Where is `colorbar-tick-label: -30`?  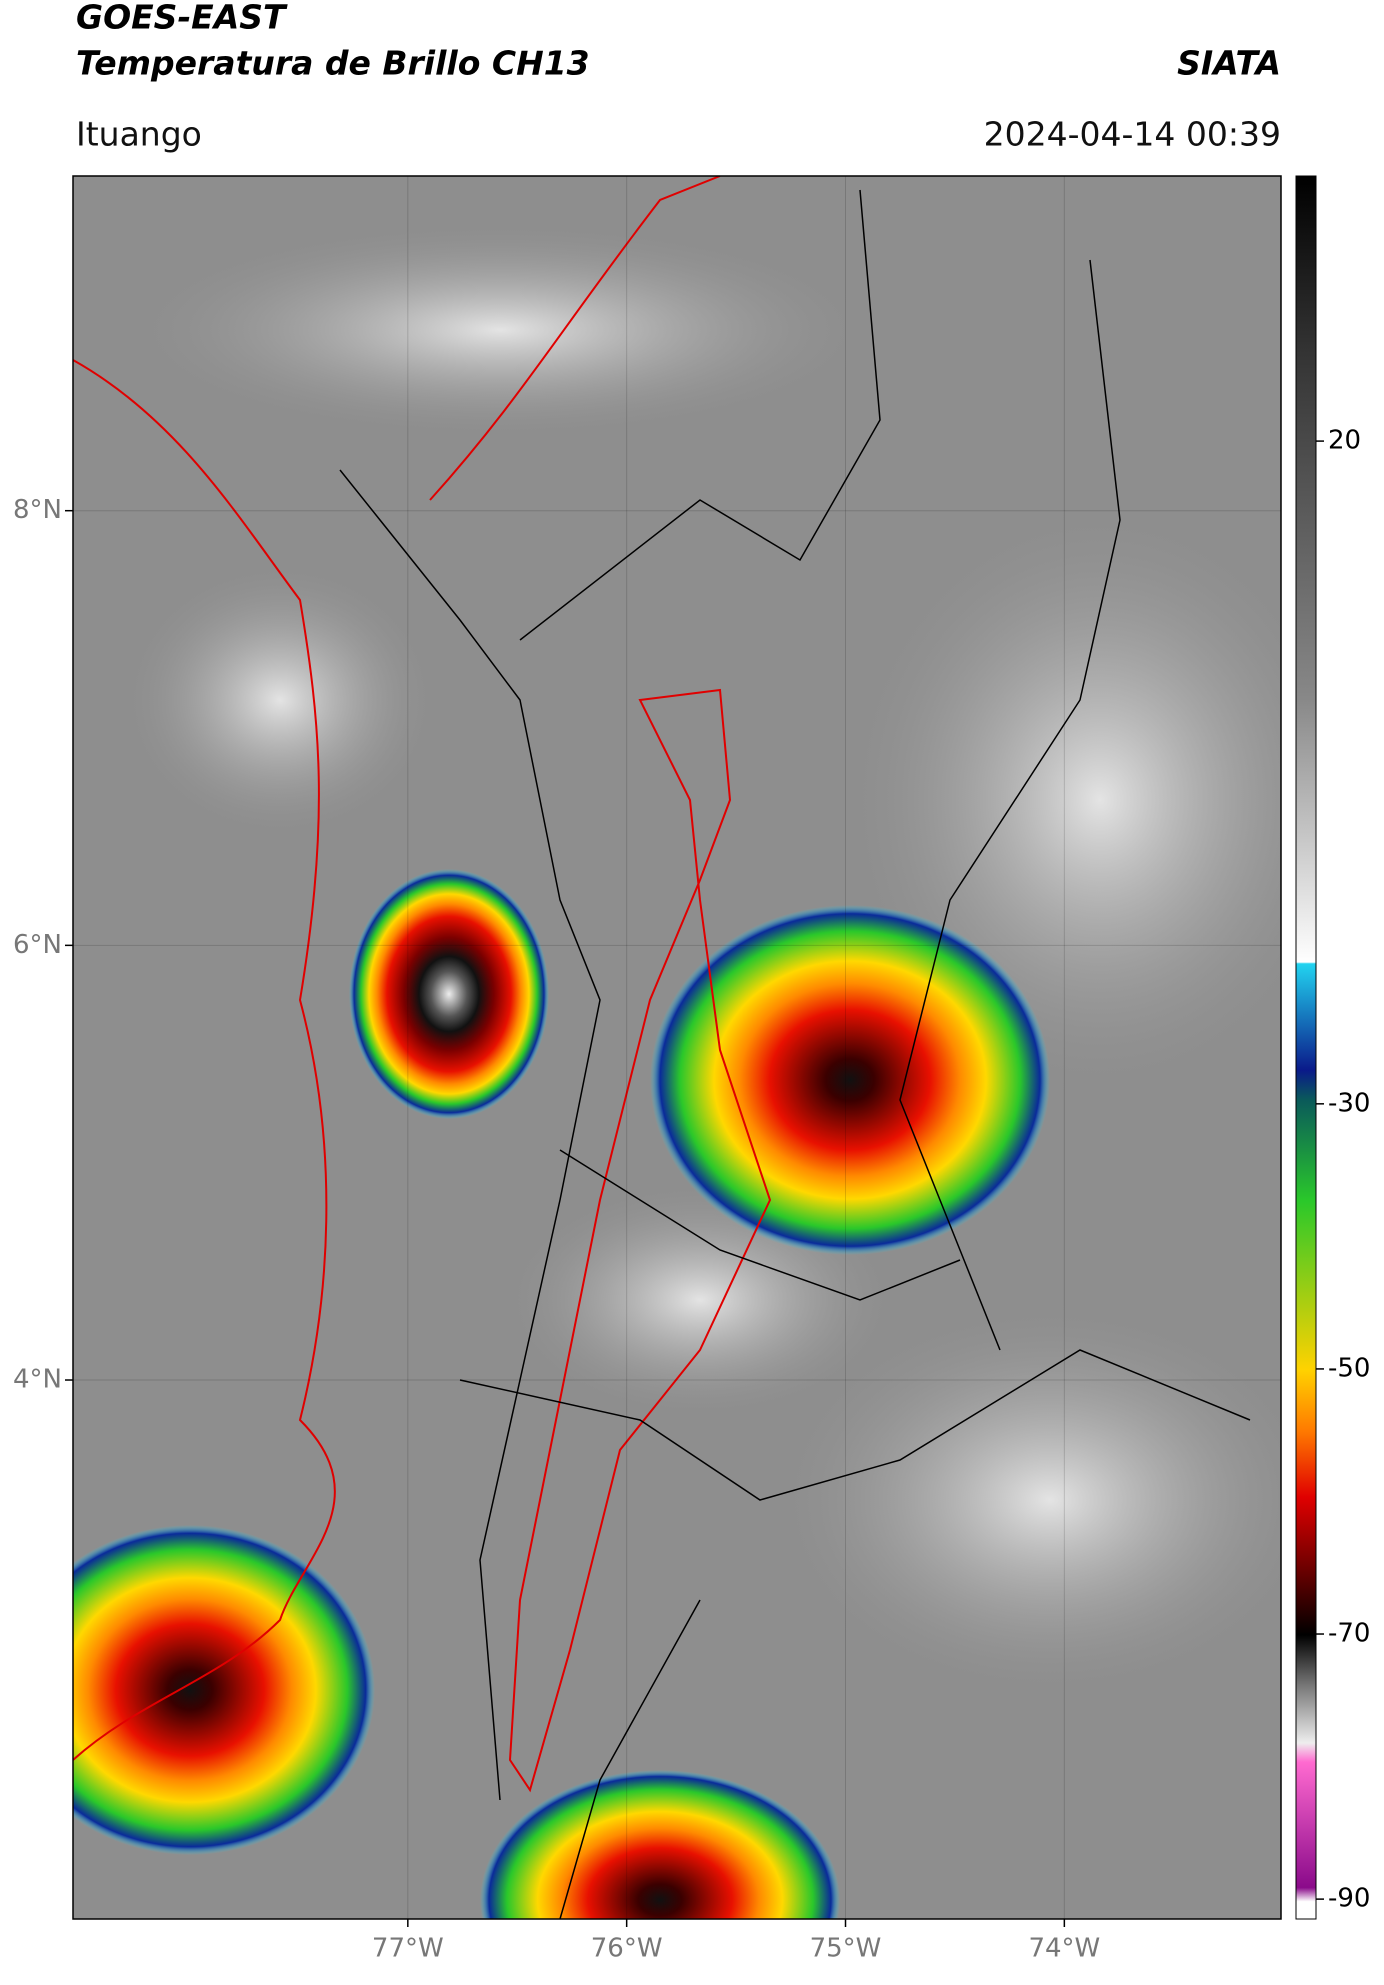 colorbar-tick-label: -30 is located at coordinates (1349, 1103).